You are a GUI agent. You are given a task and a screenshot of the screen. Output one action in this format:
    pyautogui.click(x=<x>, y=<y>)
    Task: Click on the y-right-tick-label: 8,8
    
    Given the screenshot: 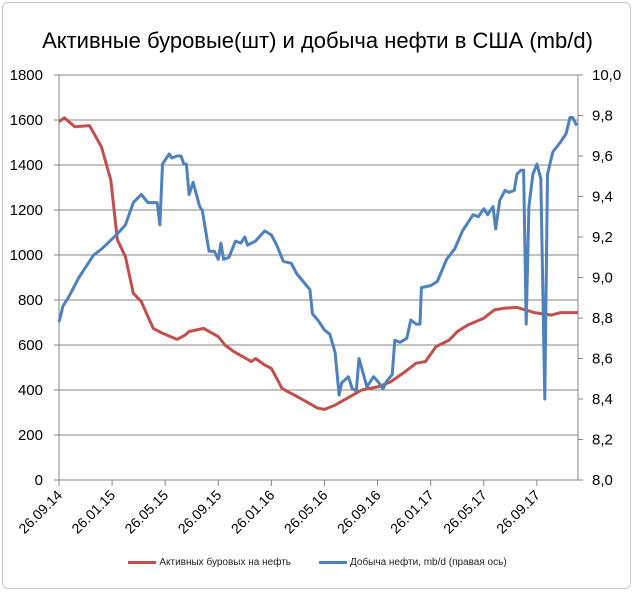 What is the action you would take?
    pyautogui.click(x=602, y=318)
    